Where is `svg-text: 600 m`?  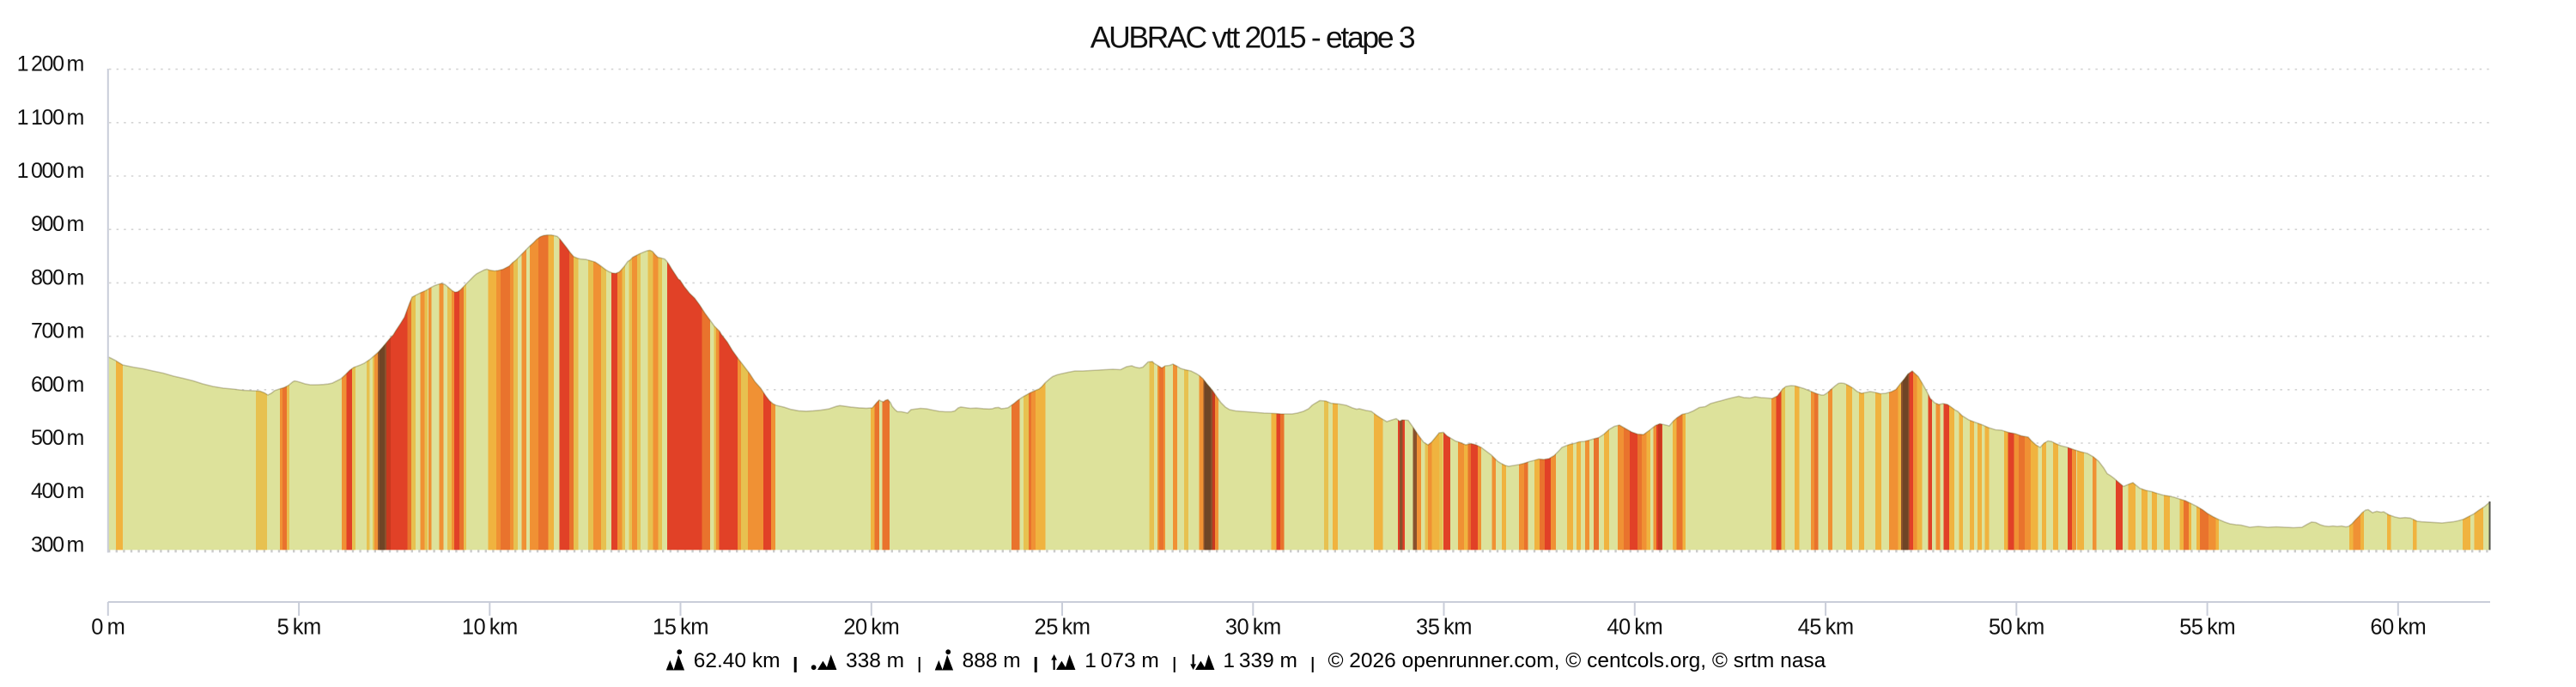
svg-text: 600 m is located at coordinates (58, 385).